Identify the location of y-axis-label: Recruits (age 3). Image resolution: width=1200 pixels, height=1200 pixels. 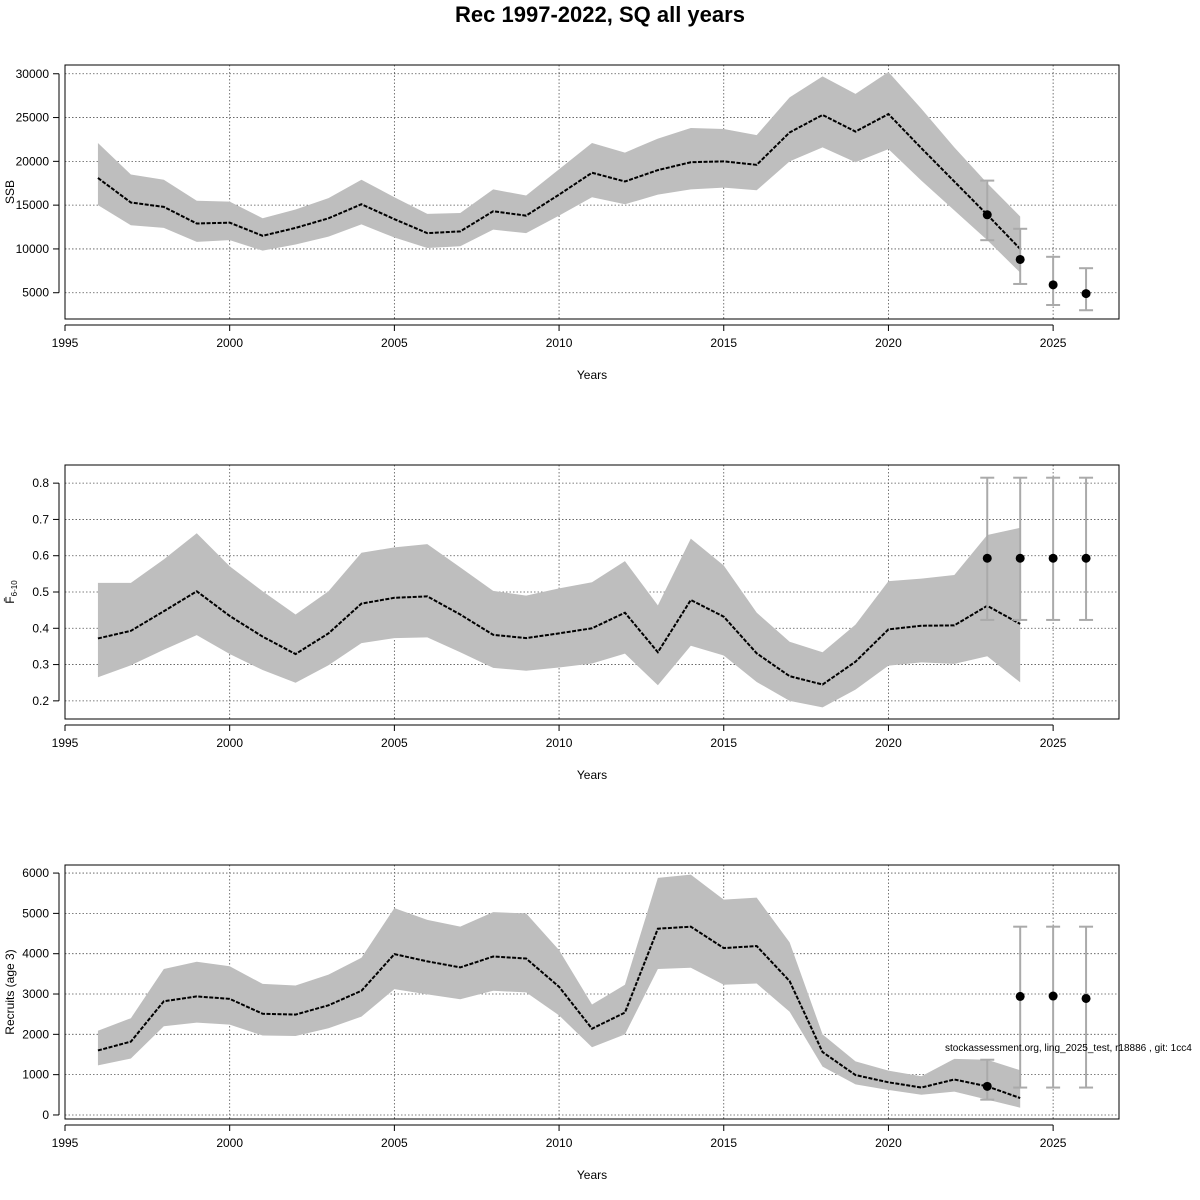
(10, 991).